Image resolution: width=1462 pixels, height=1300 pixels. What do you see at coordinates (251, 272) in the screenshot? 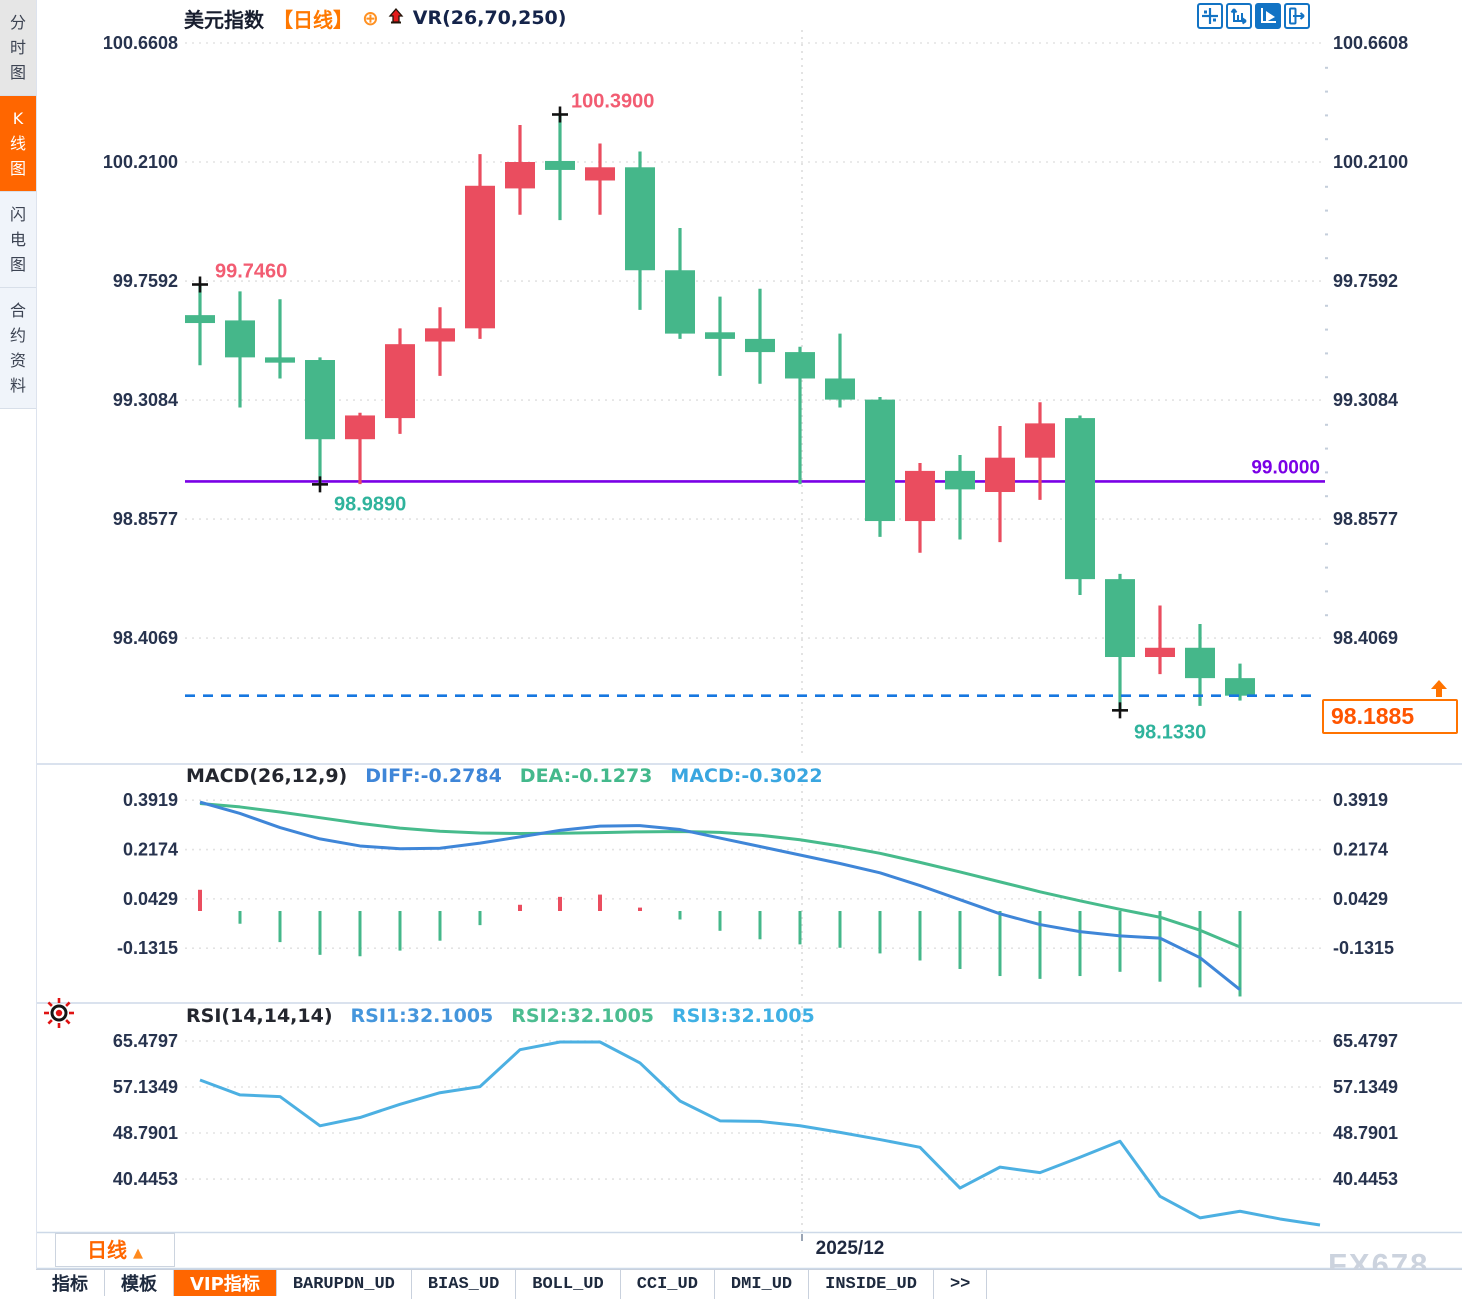
I see `high-price-annotation: 99.7460` at bounding box center [251, 272].